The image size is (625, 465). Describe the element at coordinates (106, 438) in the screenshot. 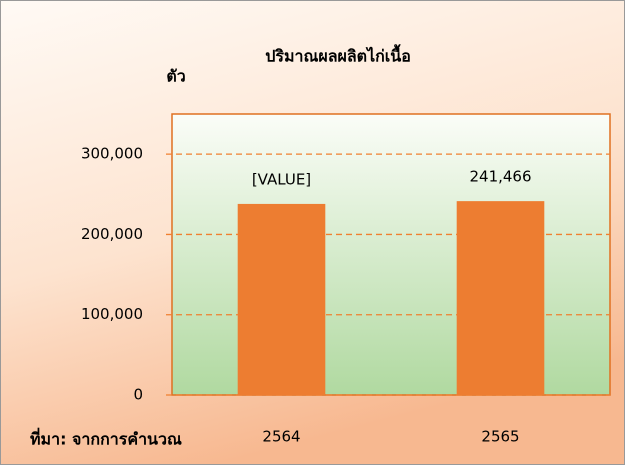

I see `source-note: ที่มา: จากการคำนวณ` at that location.